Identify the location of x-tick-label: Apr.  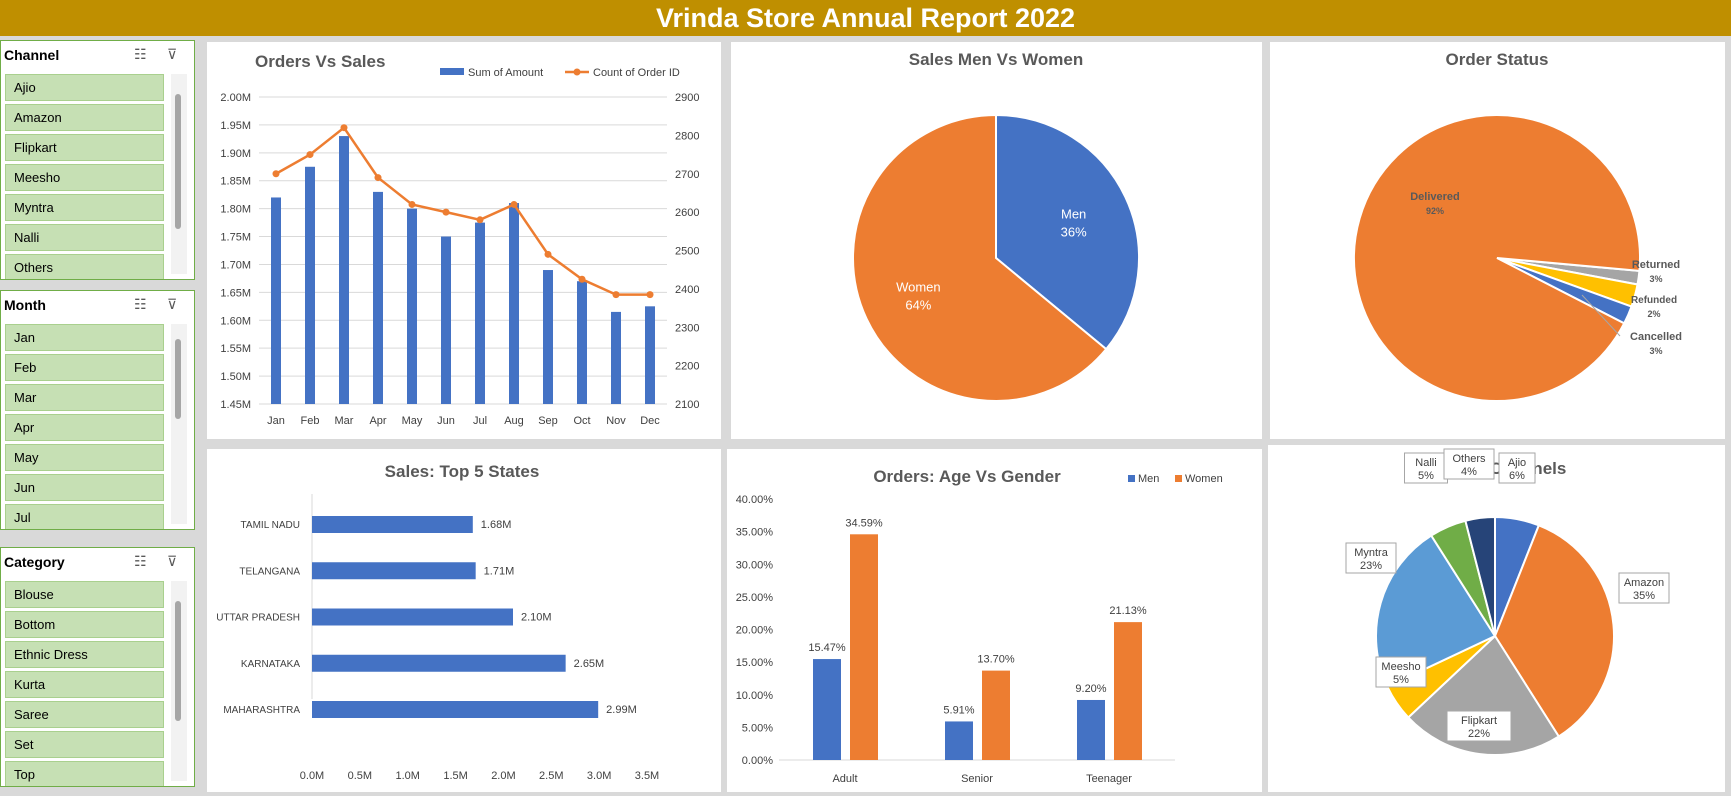
(377, 421).